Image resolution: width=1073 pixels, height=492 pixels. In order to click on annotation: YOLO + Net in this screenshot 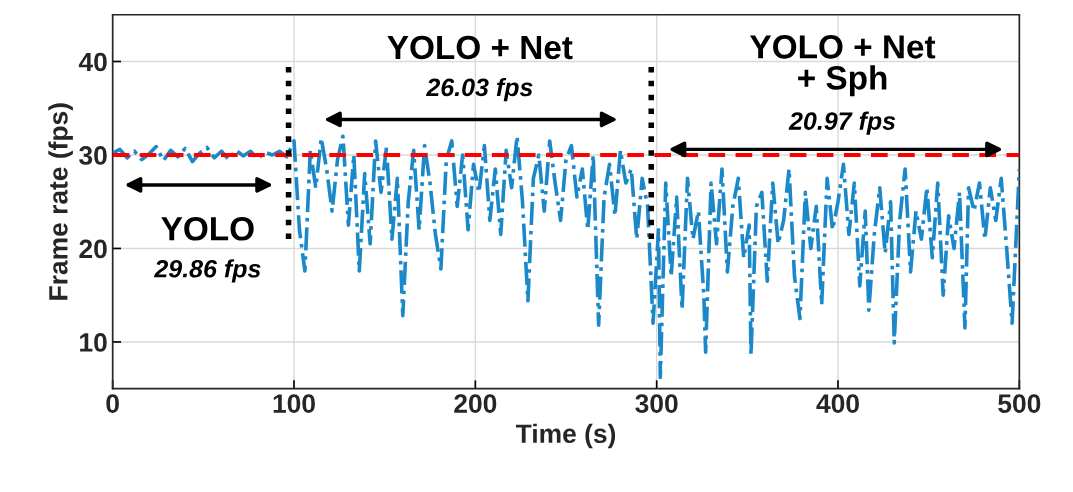, I will do `click(480, 47)`.